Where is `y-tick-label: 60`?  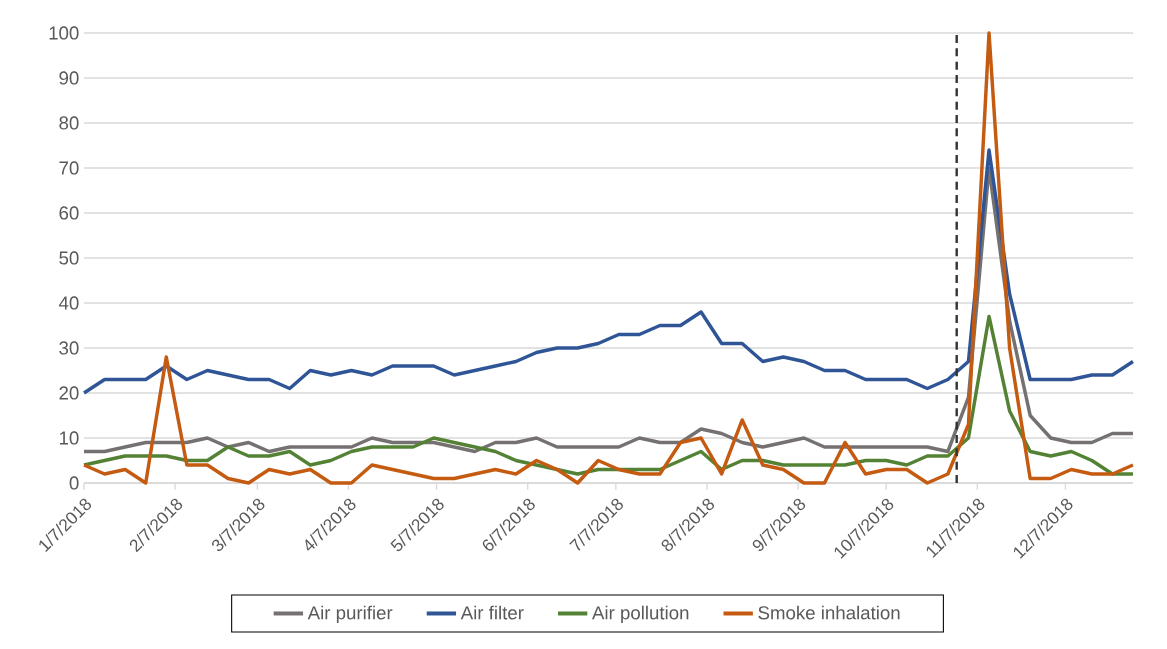
y-tick-label: 60 is located at coordinates (69, 213).